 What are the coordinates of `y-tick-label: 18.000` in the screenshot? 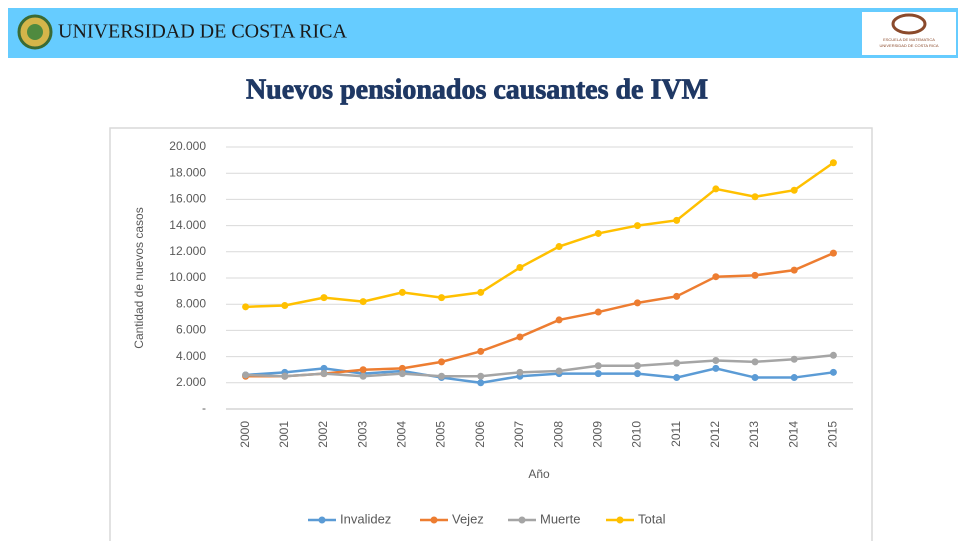 It's located at (187, 172).